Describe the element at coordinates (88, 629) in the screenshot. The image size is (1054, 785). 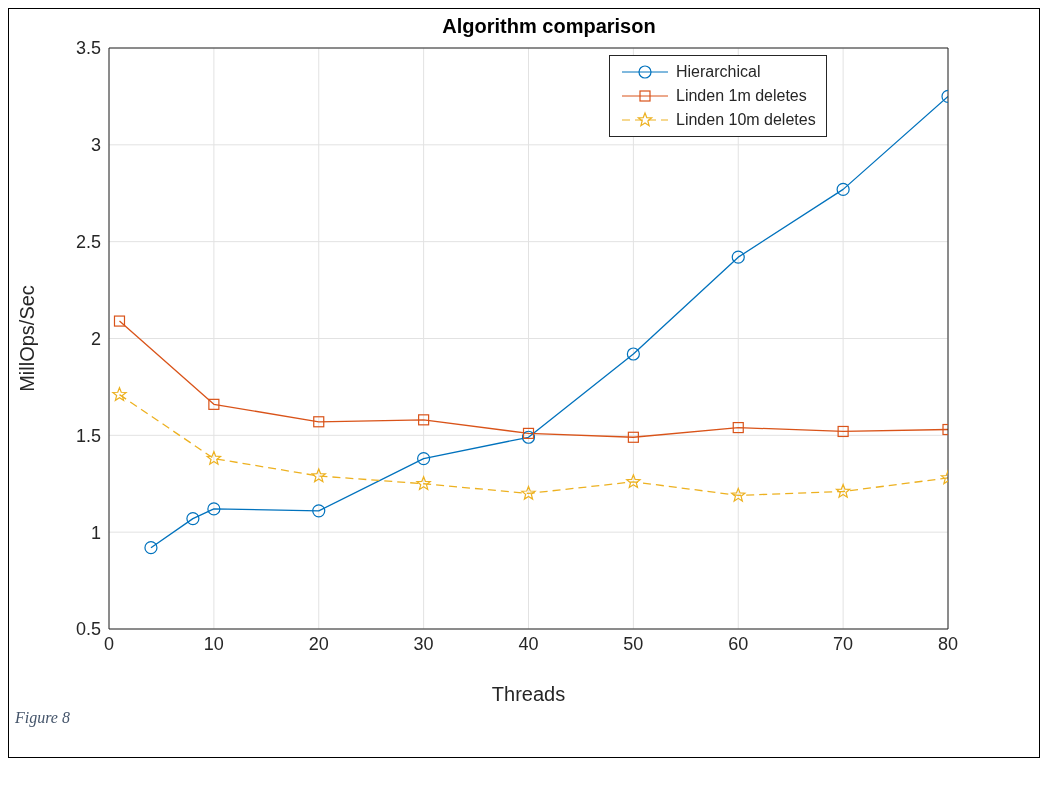
I see `y-tick-label: 0.5` at that location.